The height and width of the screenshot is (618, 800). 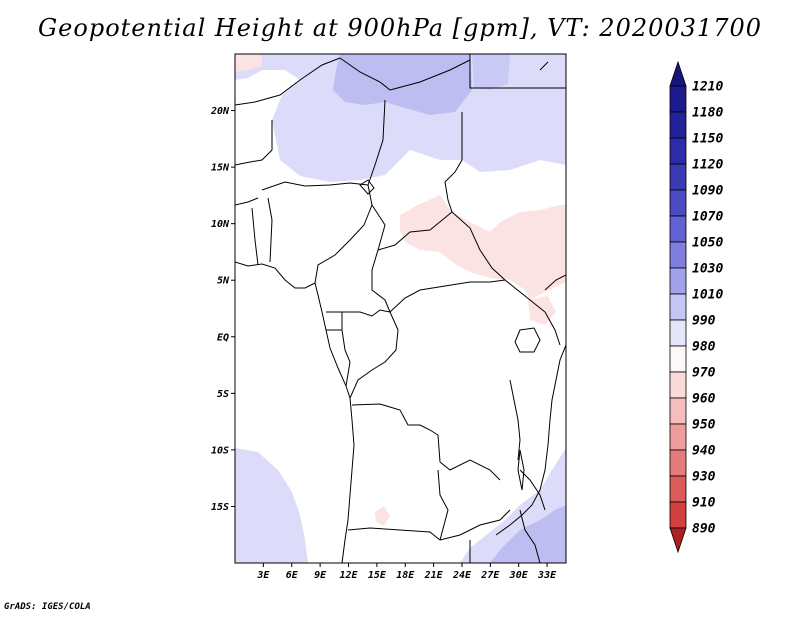 What do you see at coordinates (263, 575) in the screenshot?
I see `lon-tick-label: 3E` at bounding box center [263, 575].